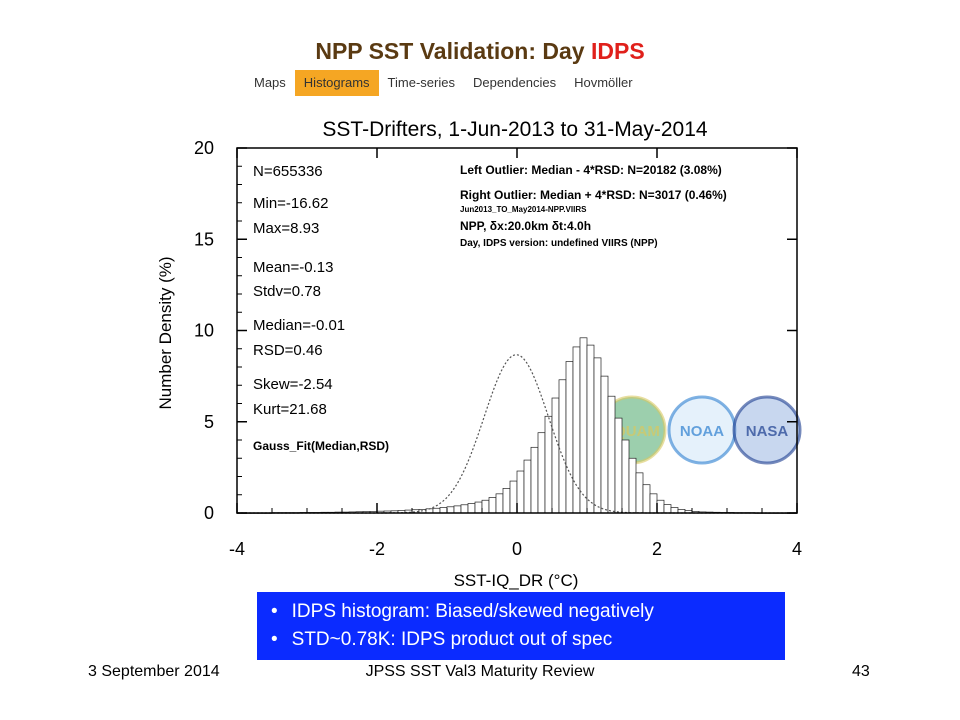  I want to click on stat-line: Mean=-0.13, so click(293, 267).